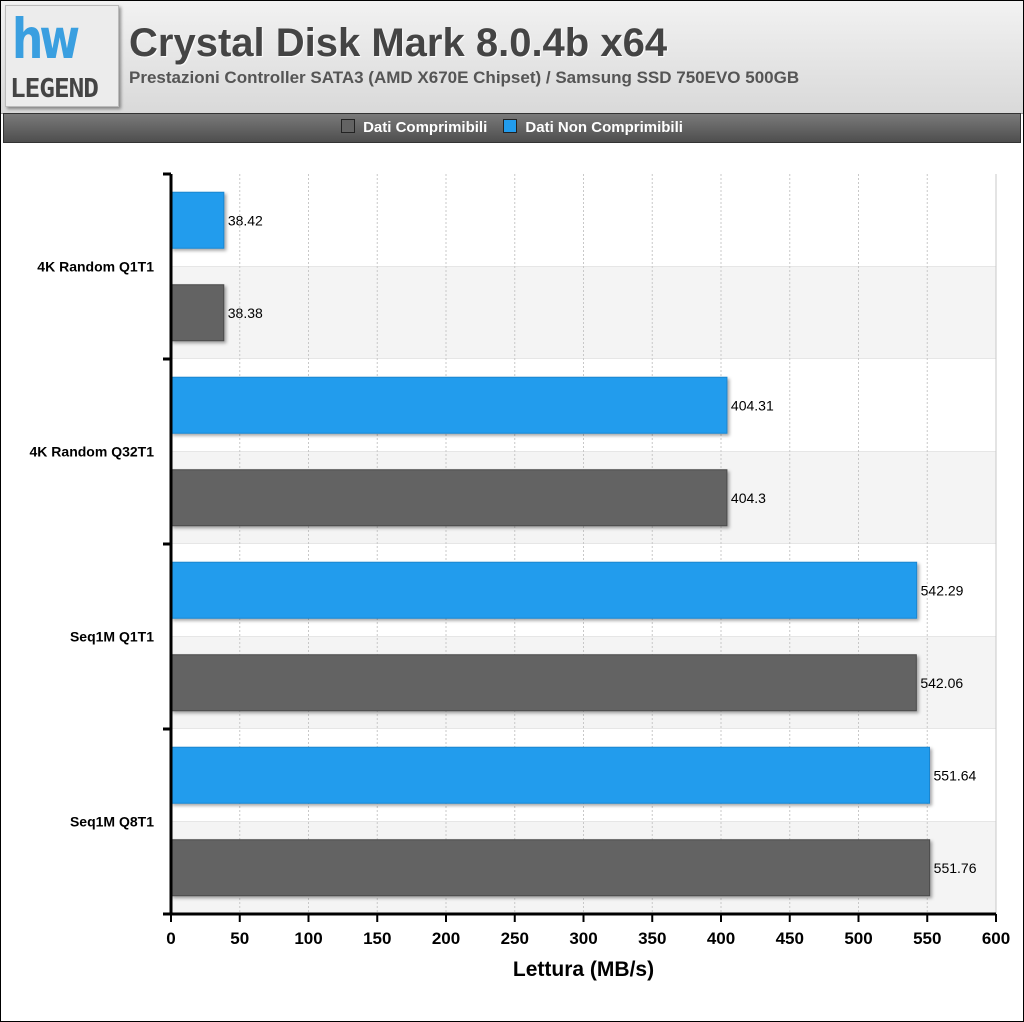  I want to click on category-label: 4K Random Q32T1, so click(92, 452).